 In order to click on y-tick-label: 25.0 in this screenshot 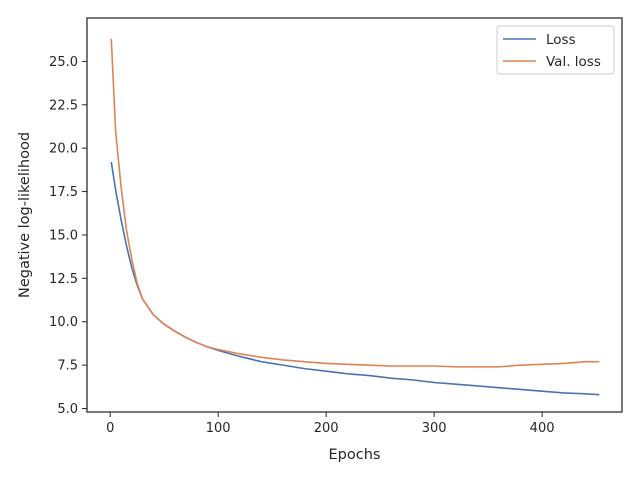, I will do `click(63, 62)`.